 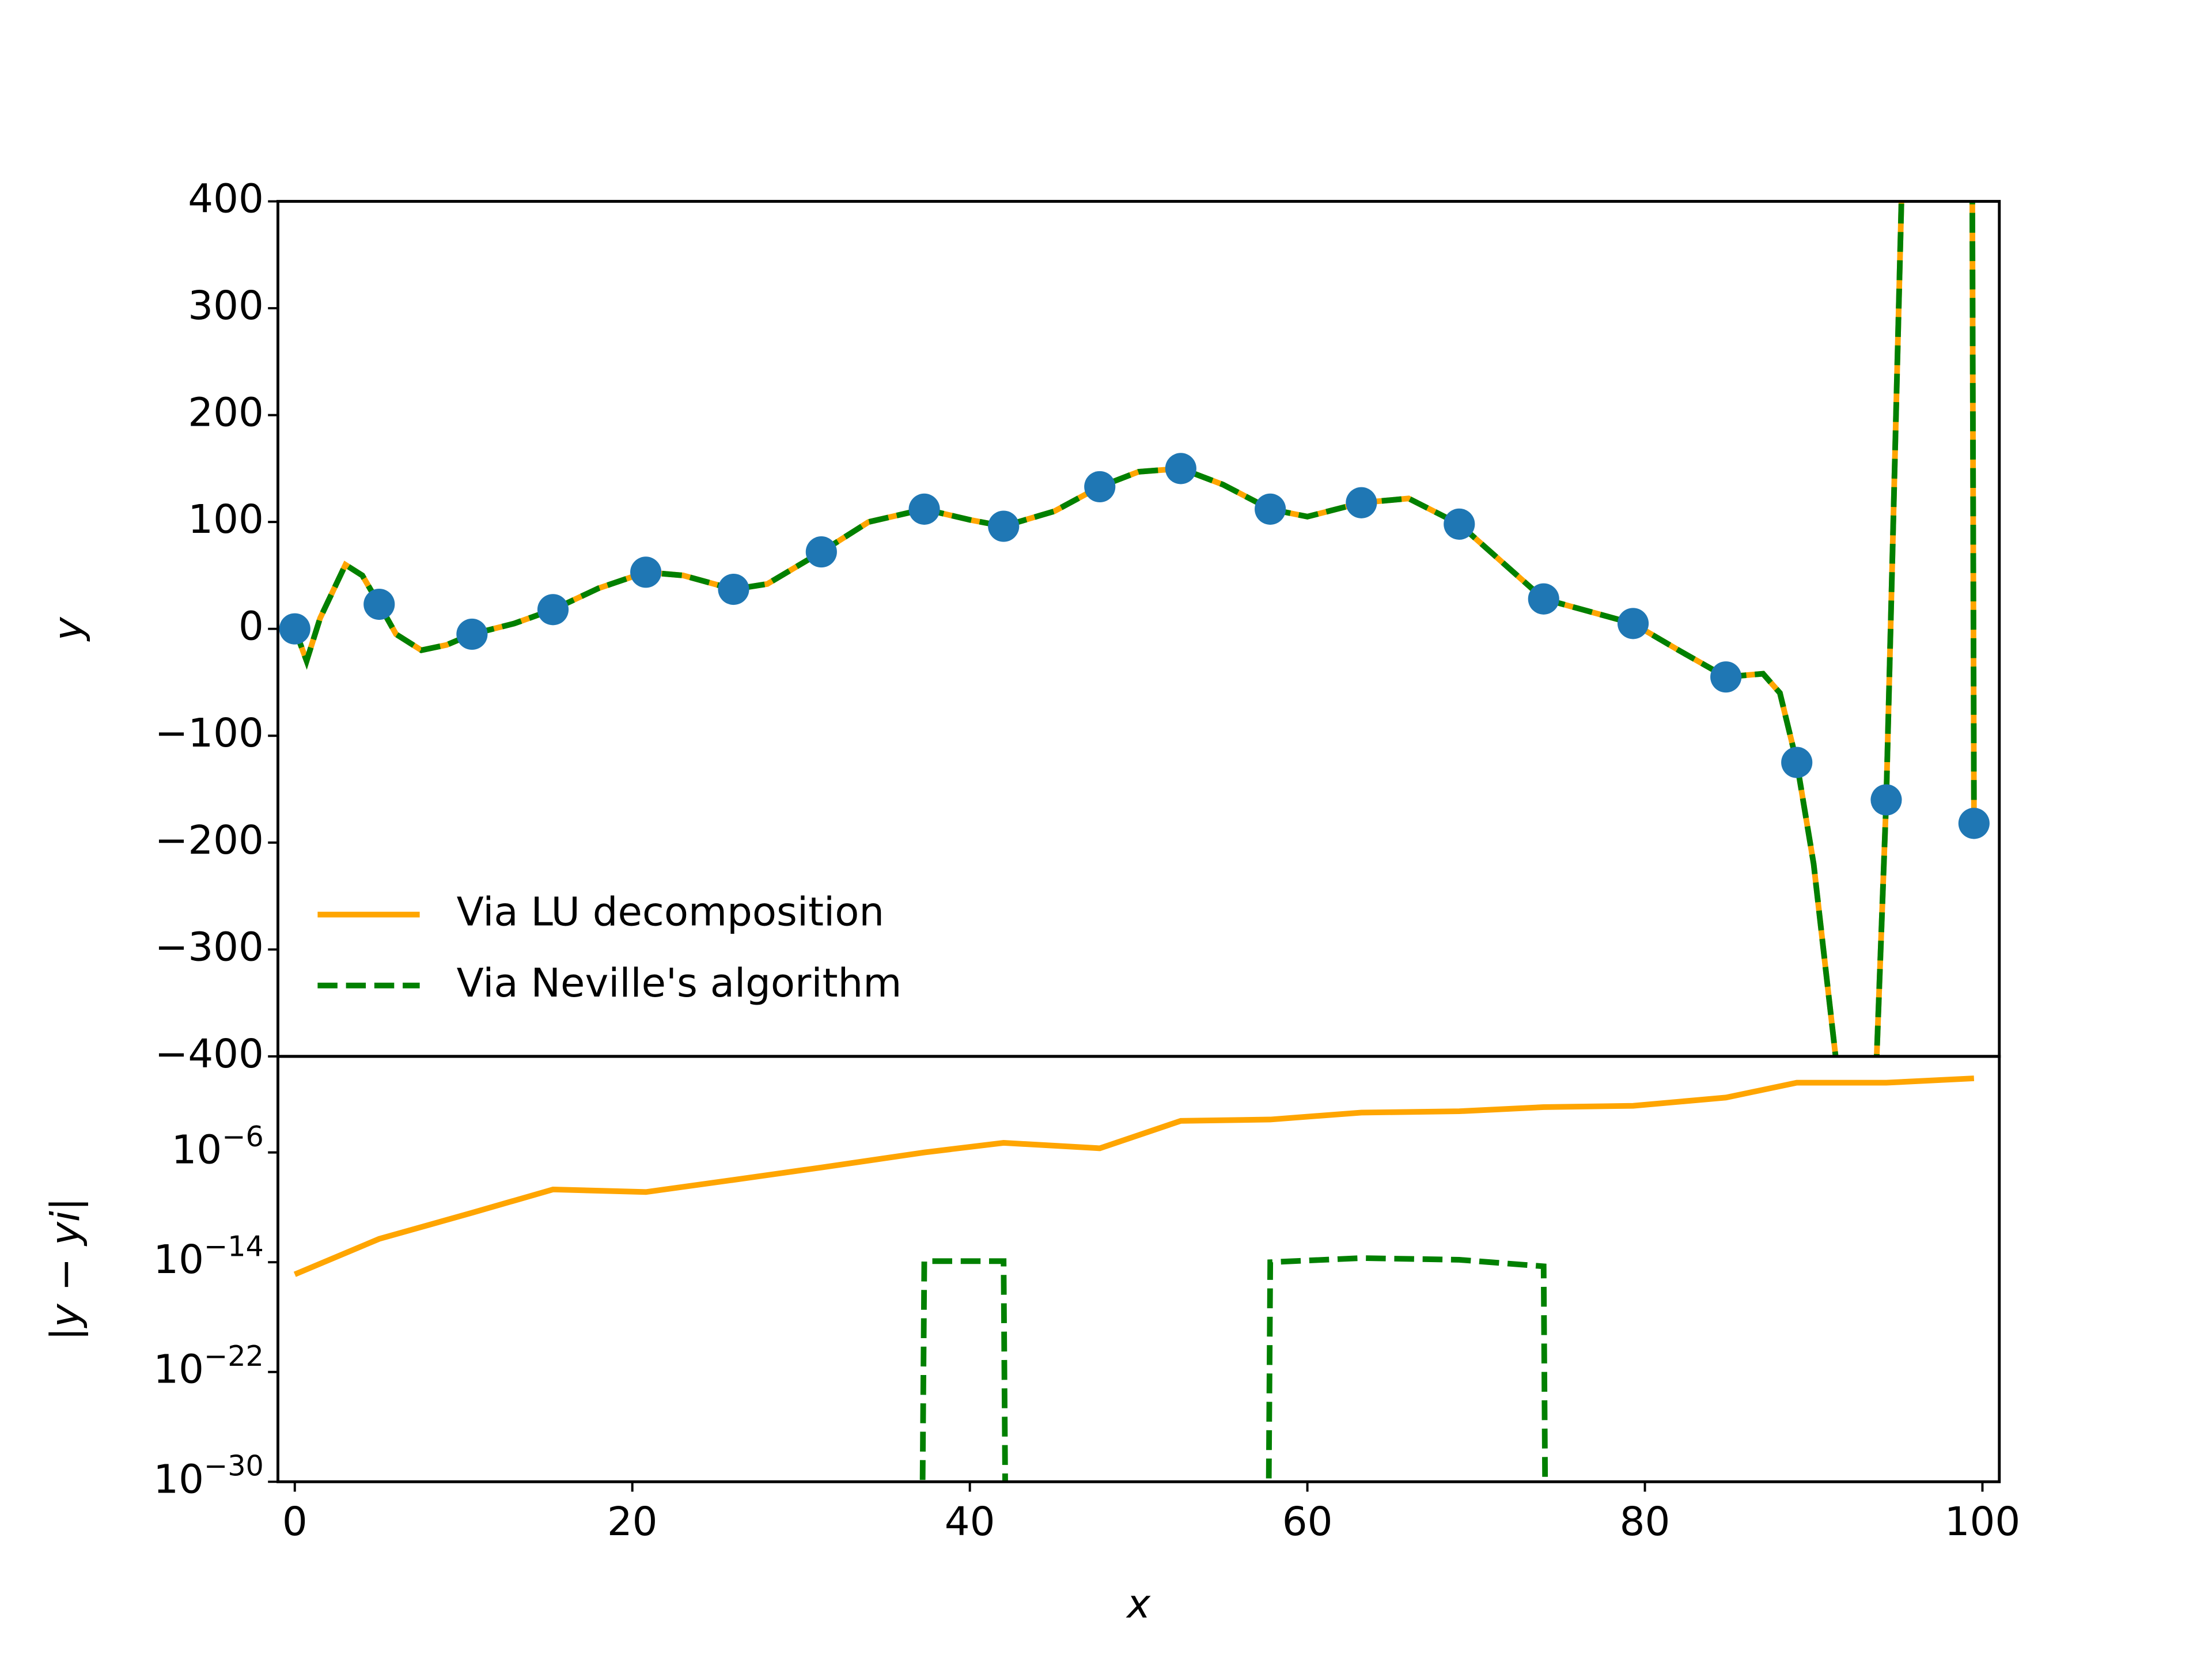 What do you see at coordinates (66, 1269) in the screenshot?
I see `y-axis-label: |y − yi|` at bounding box center [66, 1269].